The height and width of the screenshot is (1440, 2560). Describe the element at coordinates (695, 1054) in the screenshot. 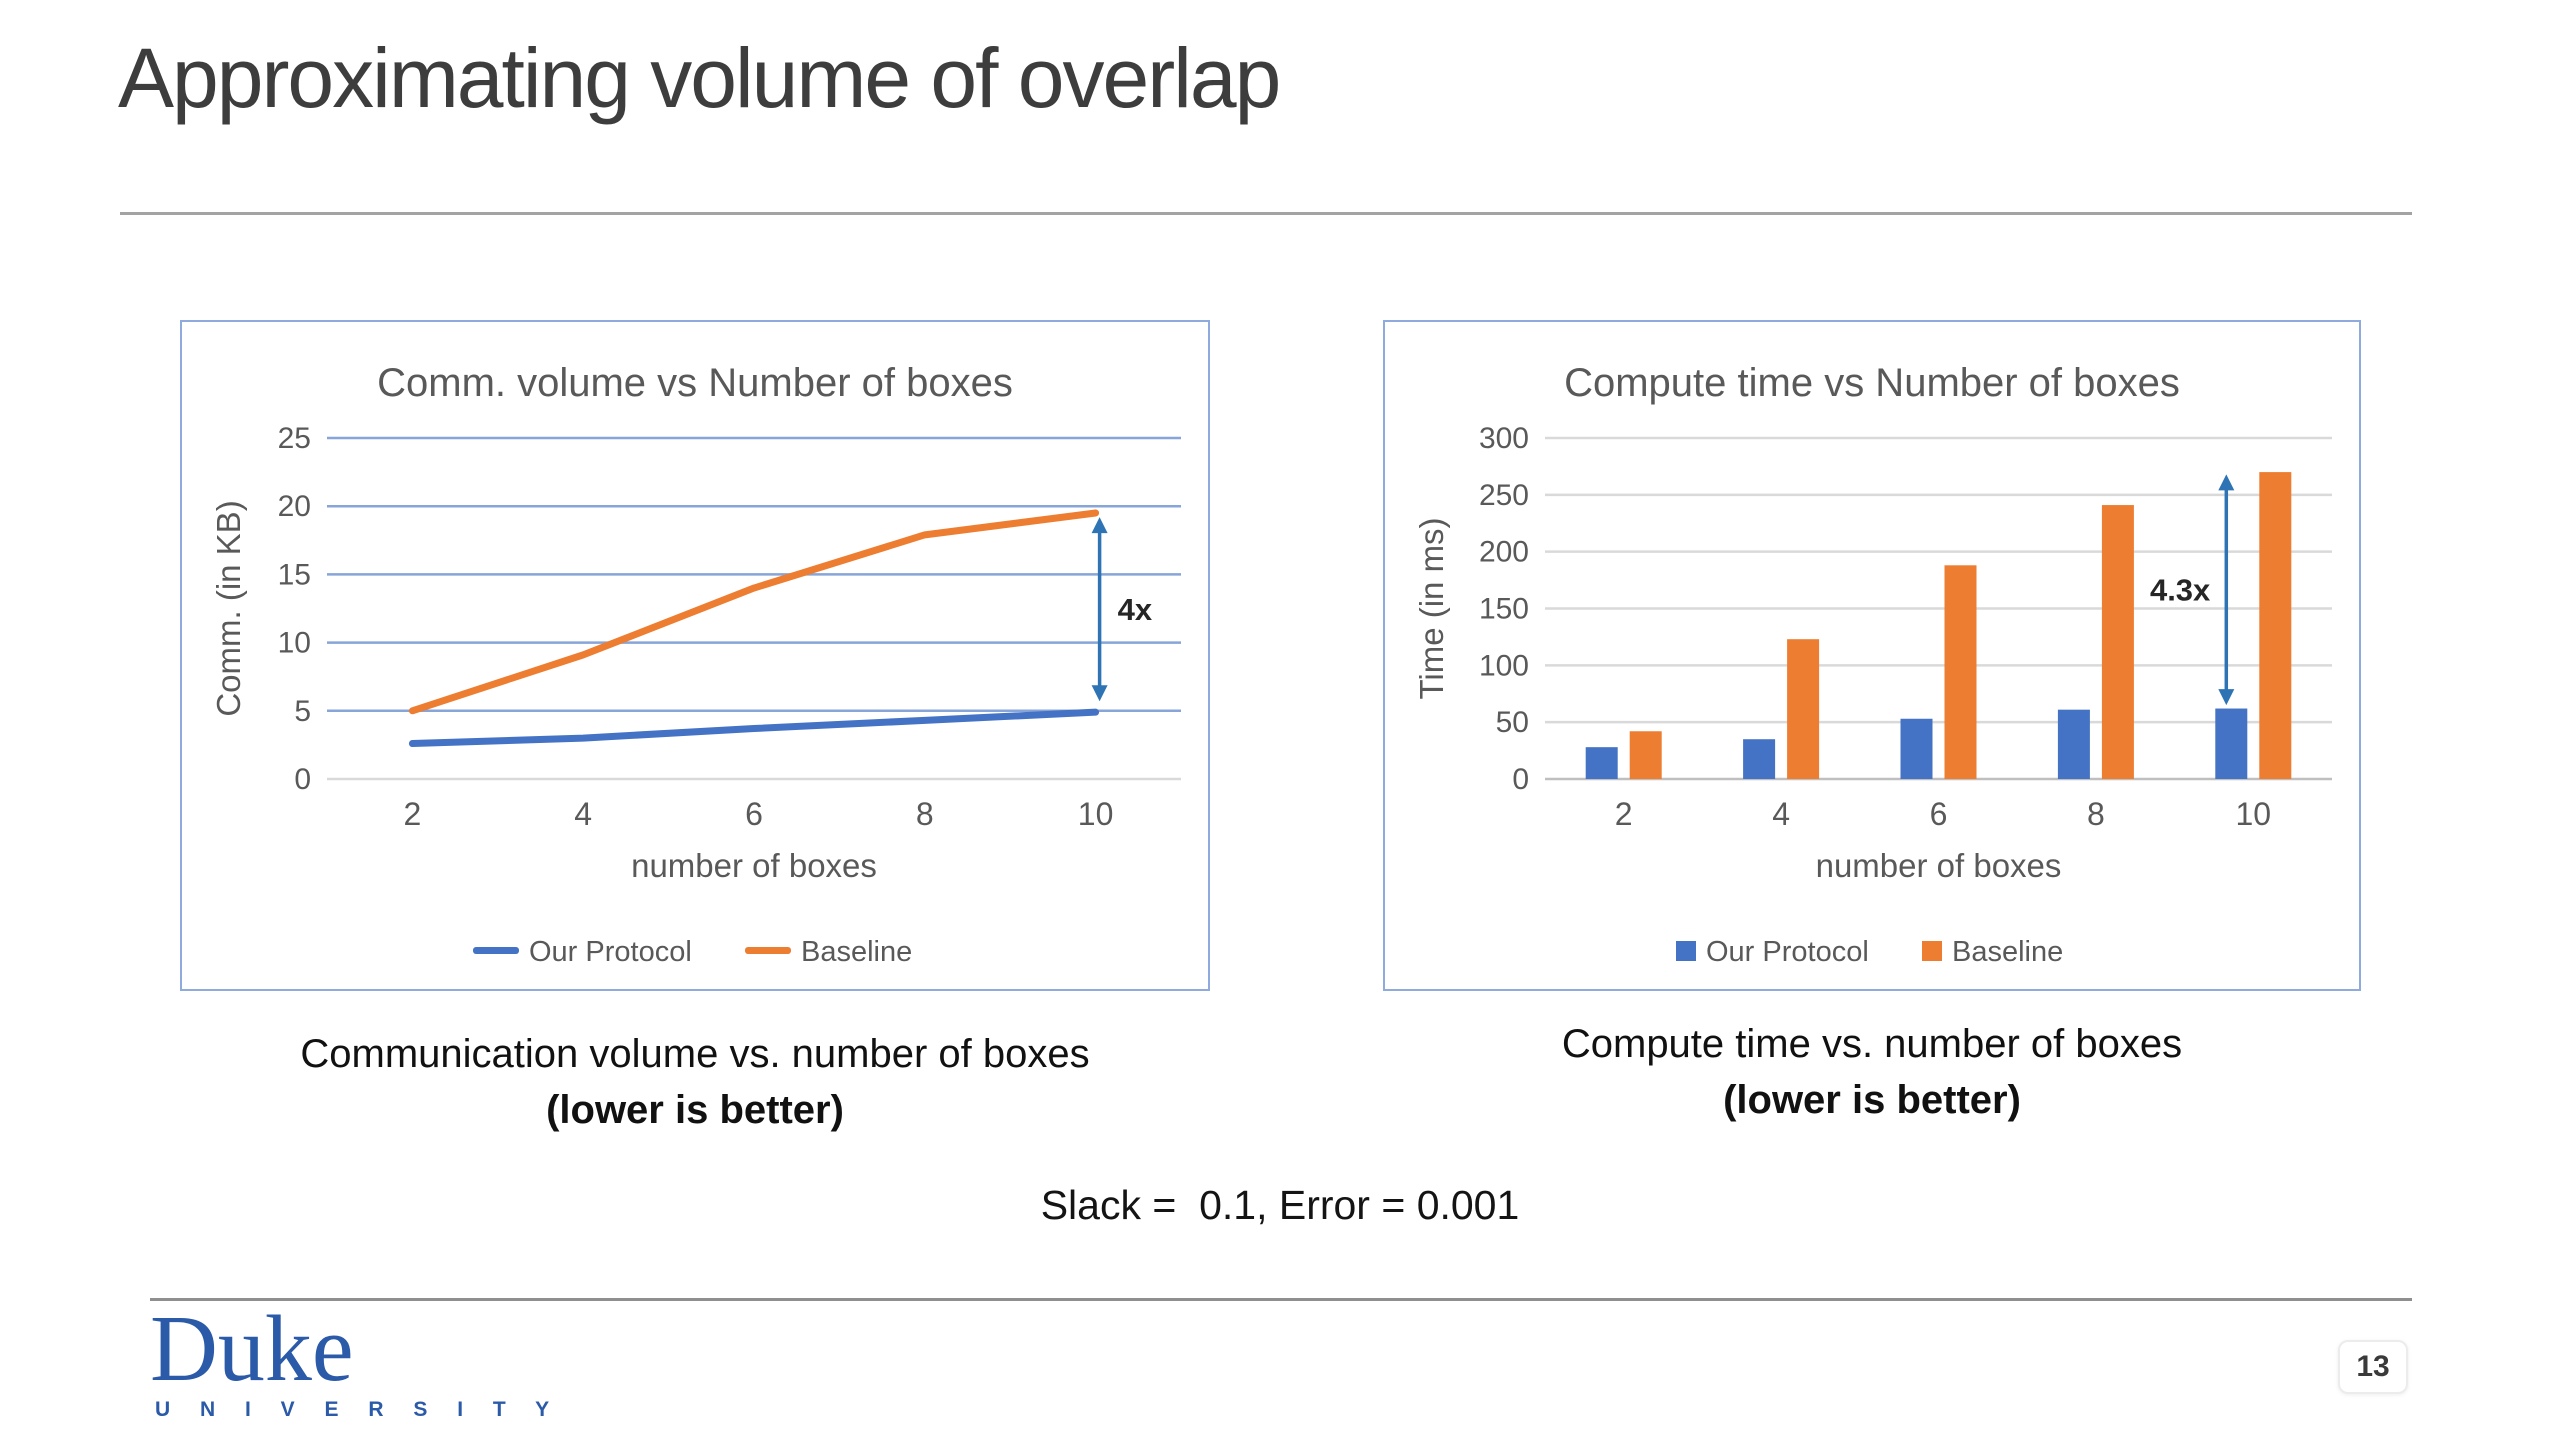

I see `comm-caption-line1: Communication volume vs. number of boxes` at that location.